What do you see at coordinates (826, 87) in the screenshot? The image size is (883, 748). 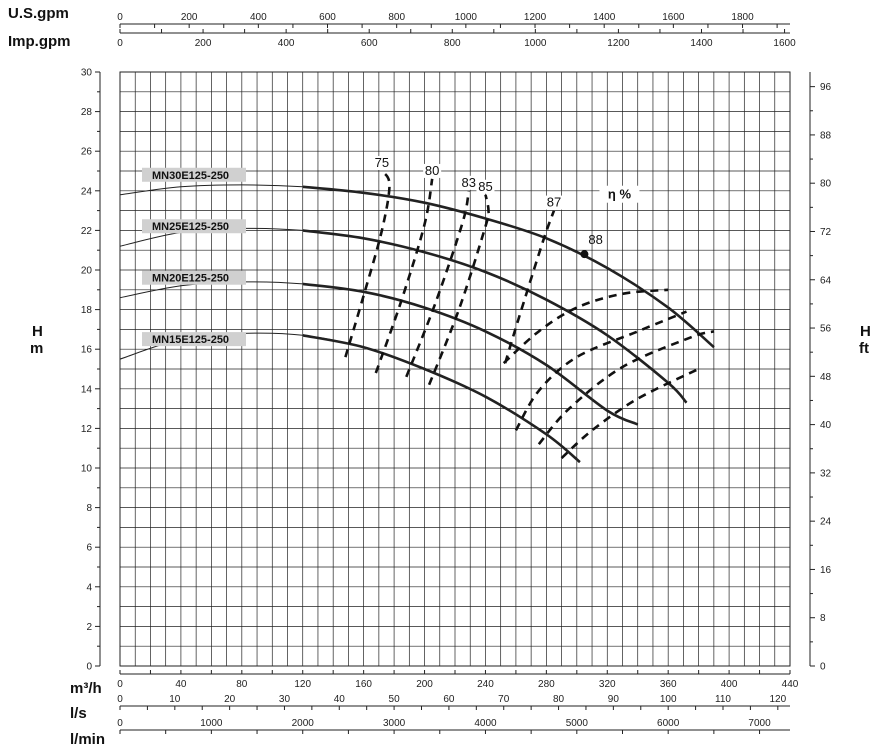 I see `tick-label-head-ft: 96` at bounding box center [826, 87].